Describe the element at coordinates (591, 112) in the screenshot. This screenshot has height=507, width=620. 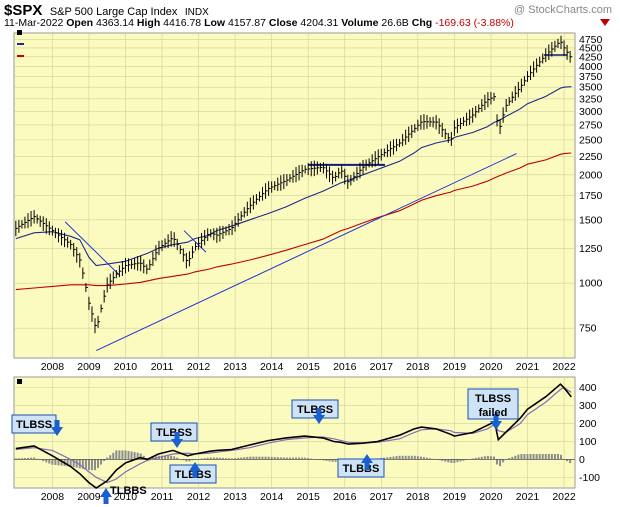
I see `price-y-tick: 3000` at that location.